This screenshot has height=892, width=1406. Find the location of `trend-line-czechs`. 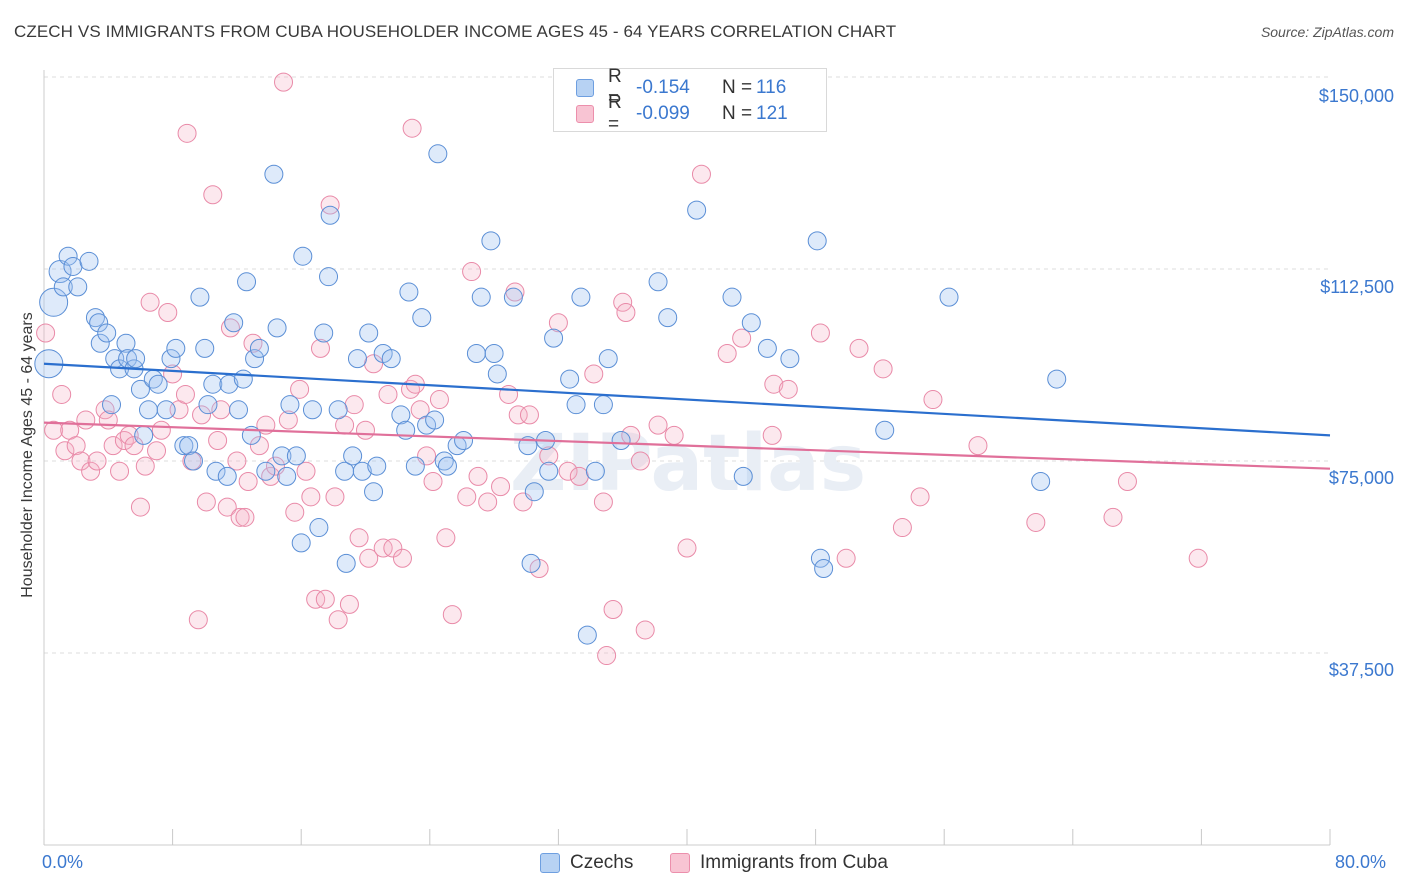

trend-line-czechs is located at coordinates (687, 399).